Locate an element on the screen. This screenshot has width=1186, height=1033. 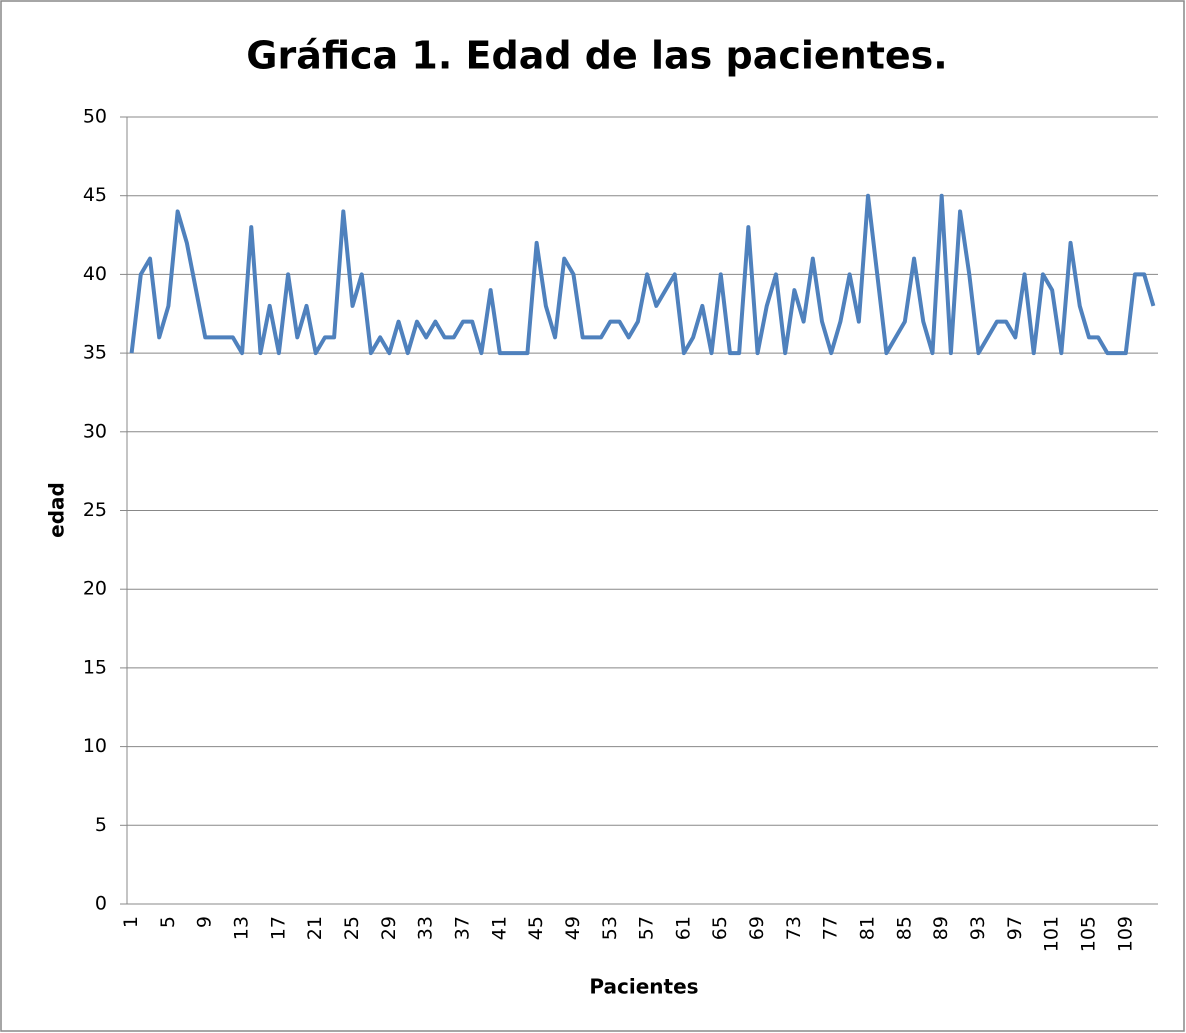
chart-title: Gráfica 1. Edad de las pacientes. is located at coordinates (596, 56).